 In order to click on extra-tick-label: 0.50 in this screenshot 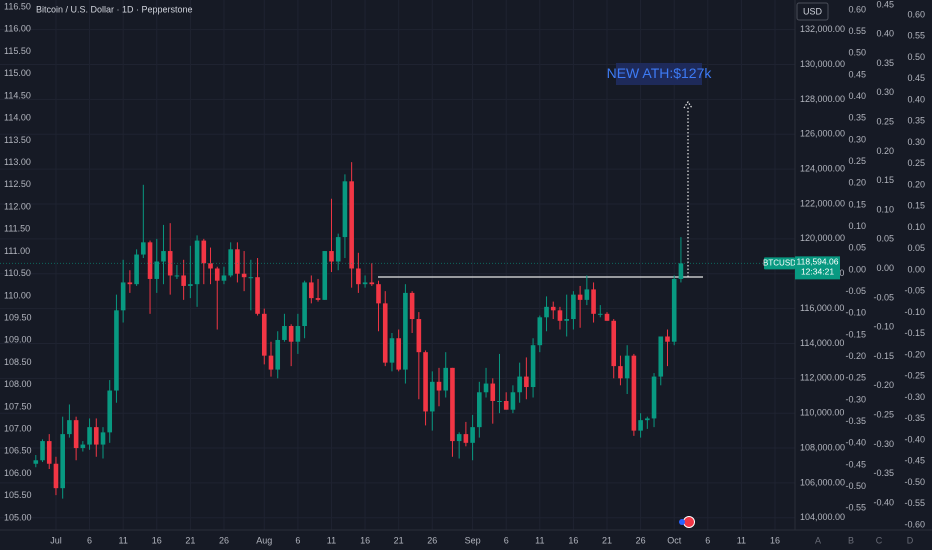, I will do `click(857, 53)`.